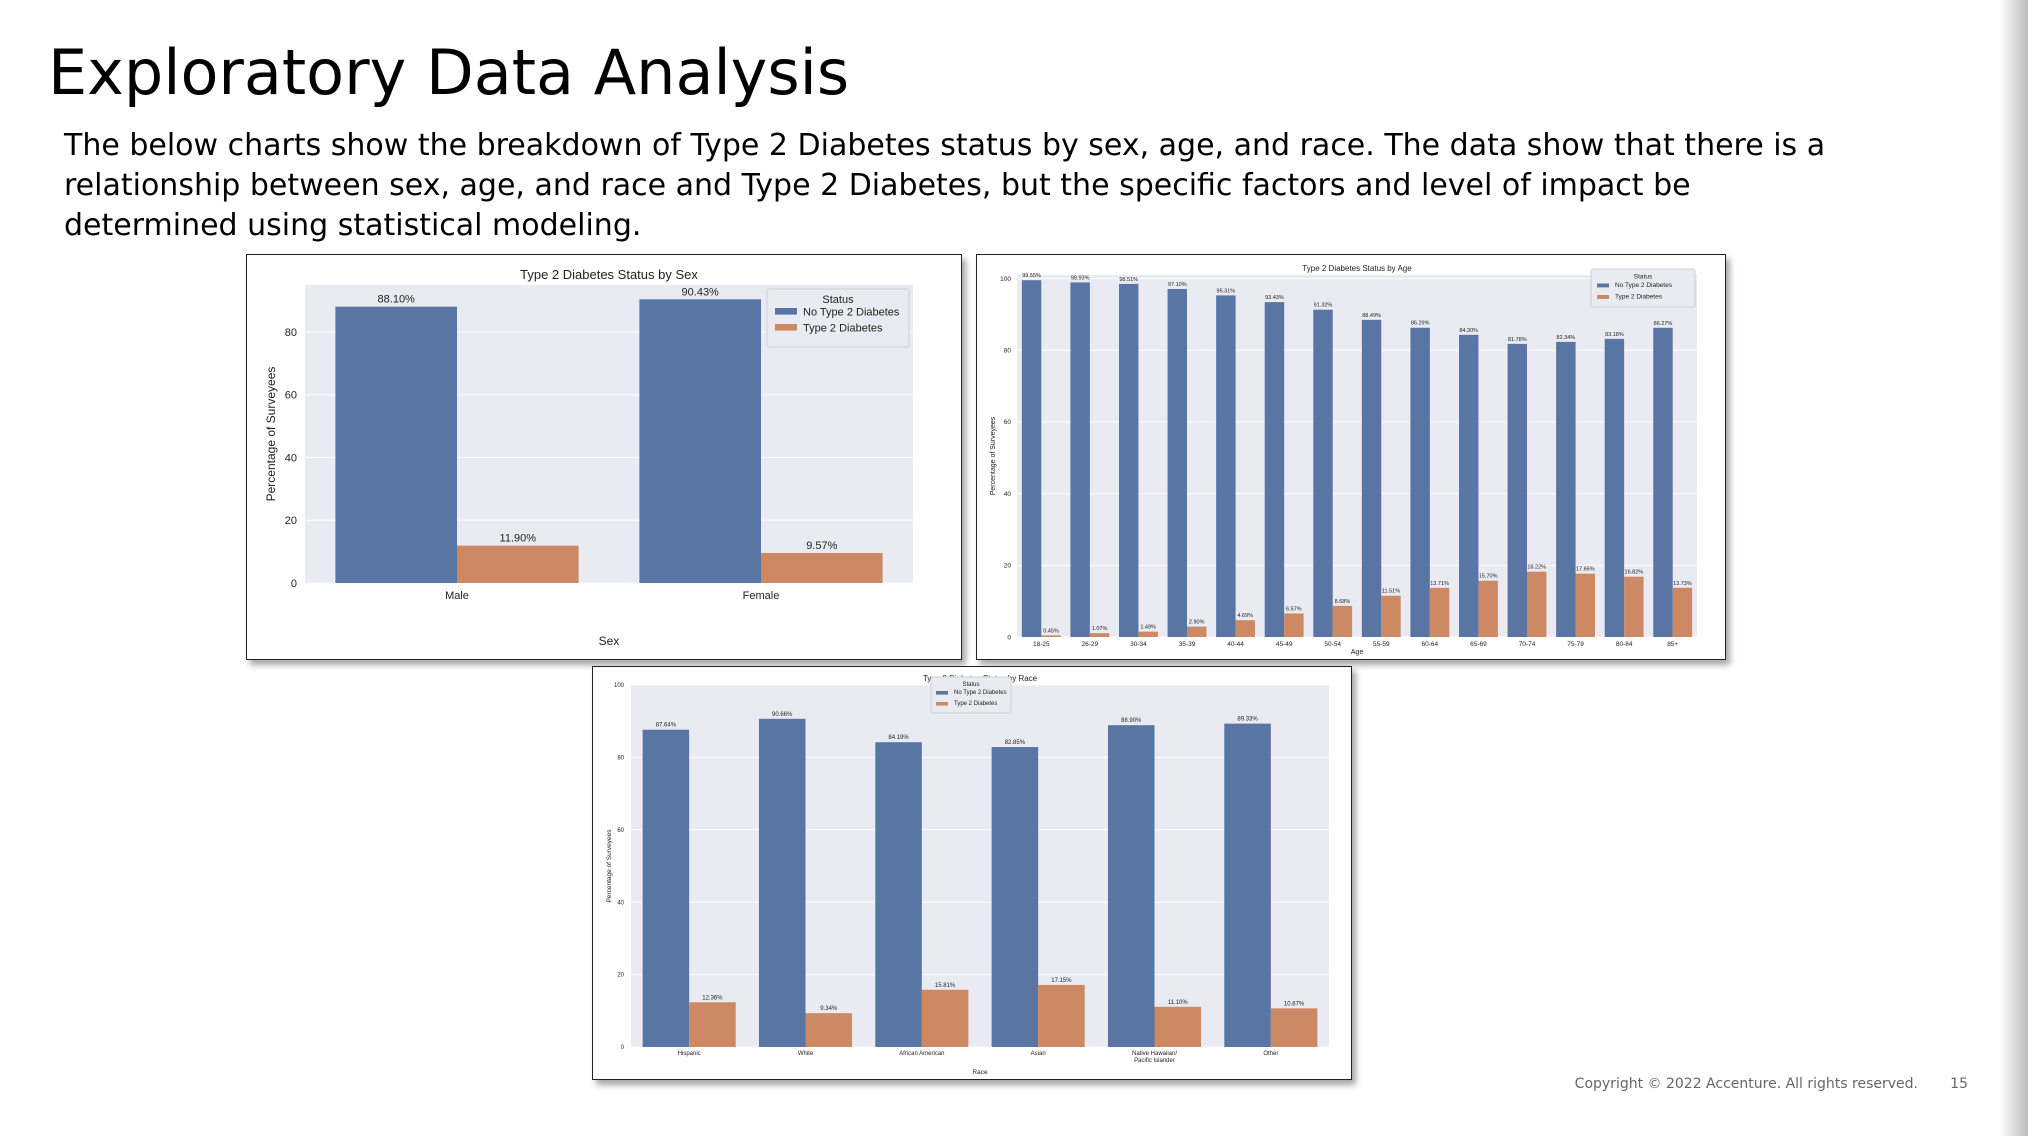  What do you see at coordinates (1381, 644) in the screenshot?
I see `x-tick-label: 55-59` at bounding box center [1381, 644].